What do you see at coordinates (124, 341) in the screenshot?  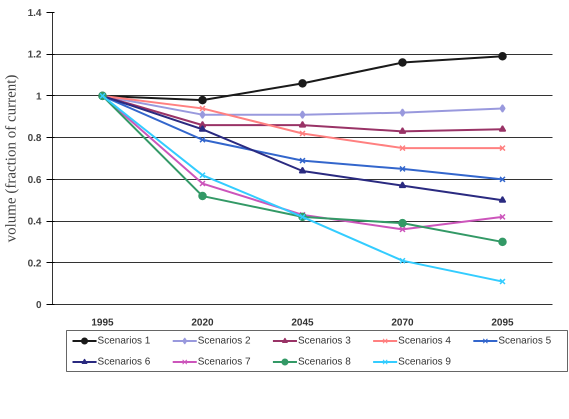 I see `legend-label: Scenarios 1` at bounding box center [124, 341].